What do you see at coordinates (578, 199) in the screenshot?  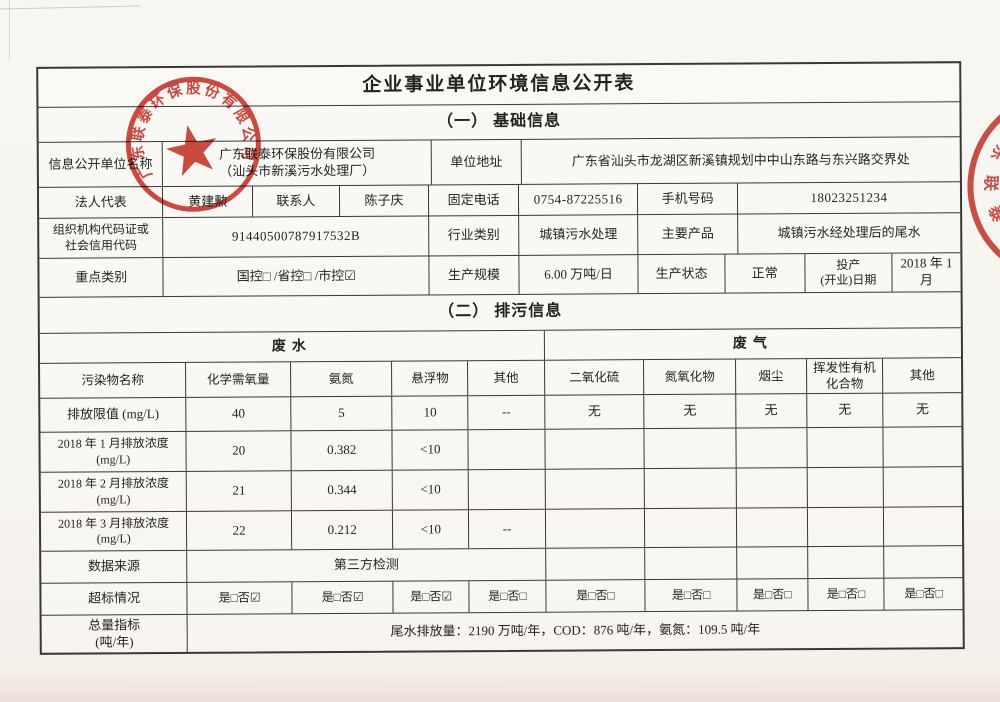 I see `phone-value: 0754-87225516` at bounding box center [578, 199].